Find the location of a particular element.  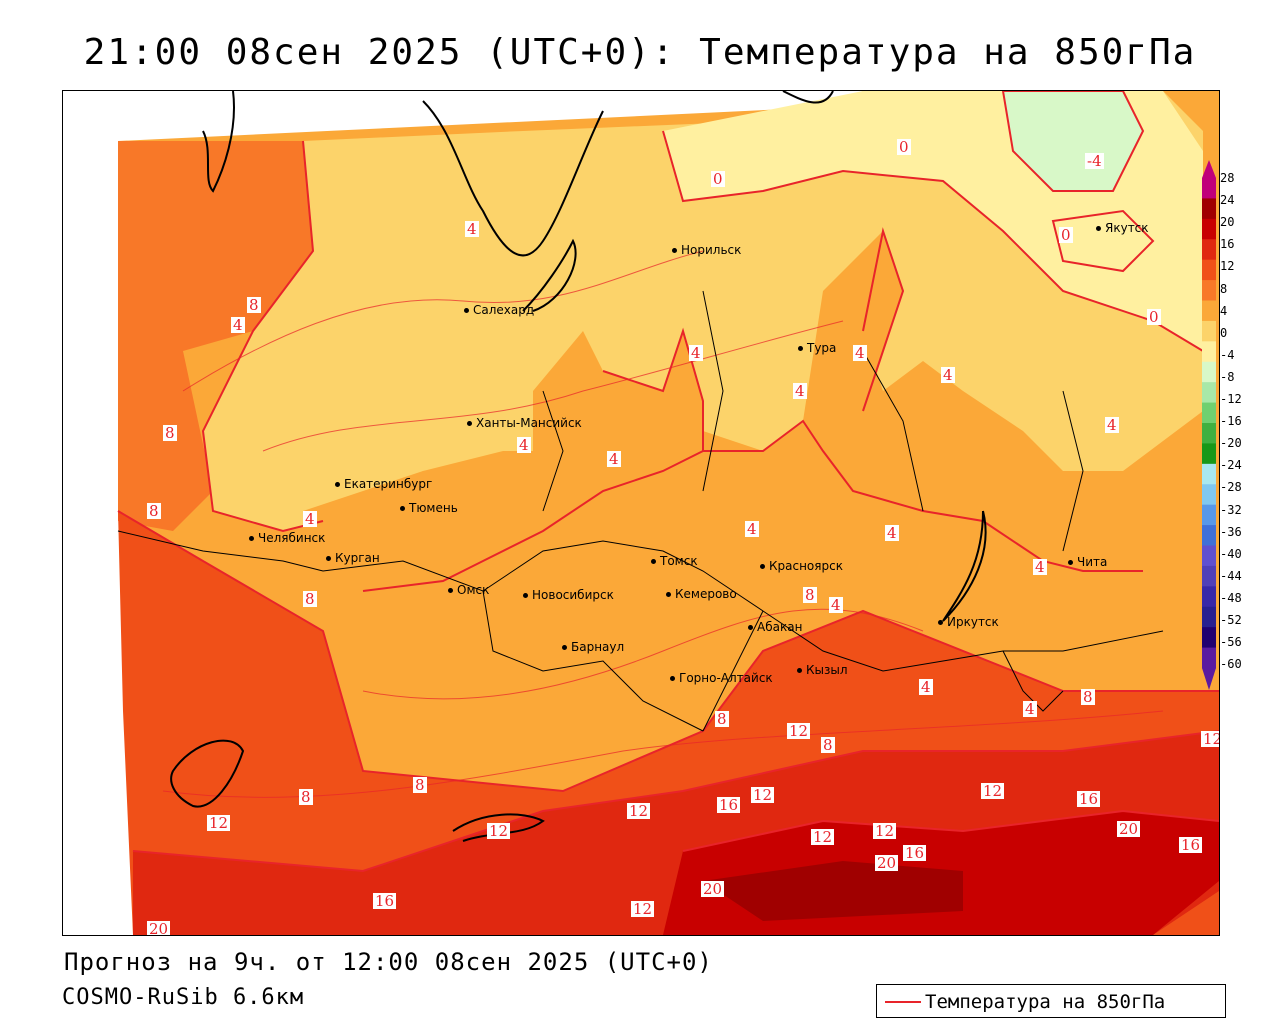

colorbar-tick-label: -56 is located at coordinates (1231, 642).